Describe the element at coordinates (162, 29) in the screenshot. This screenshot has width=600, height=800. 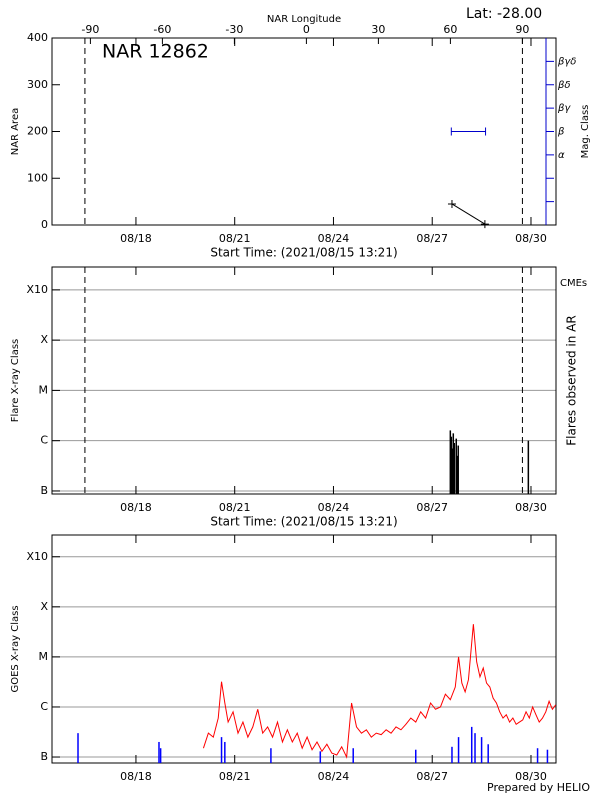
I see `x2-tick-label: -60` at that location.